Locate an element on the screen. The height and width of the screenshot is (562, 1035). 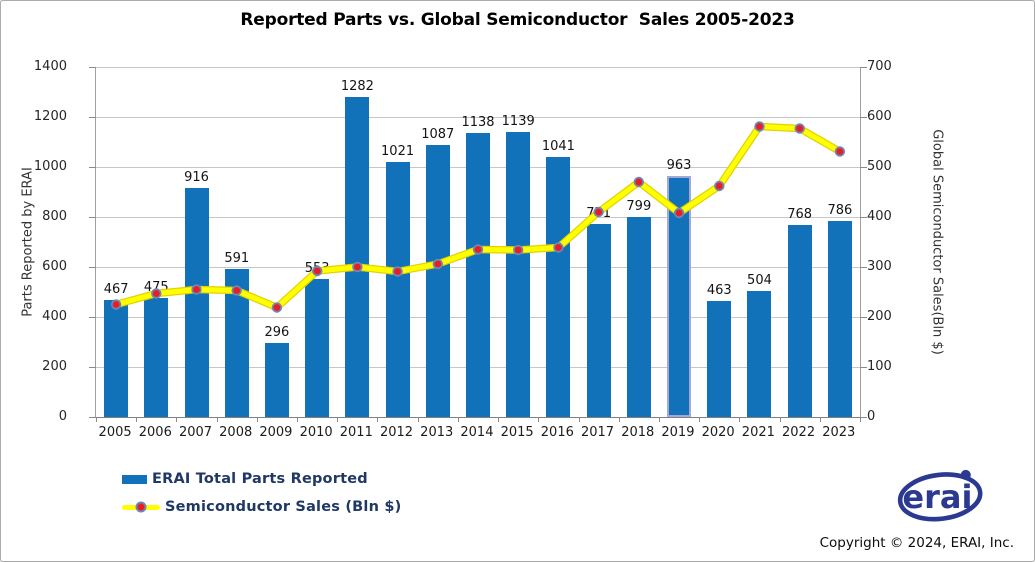
right-axis-title: Global Semiconductor Sales(Bln $) is located at coordinates (937, 242).